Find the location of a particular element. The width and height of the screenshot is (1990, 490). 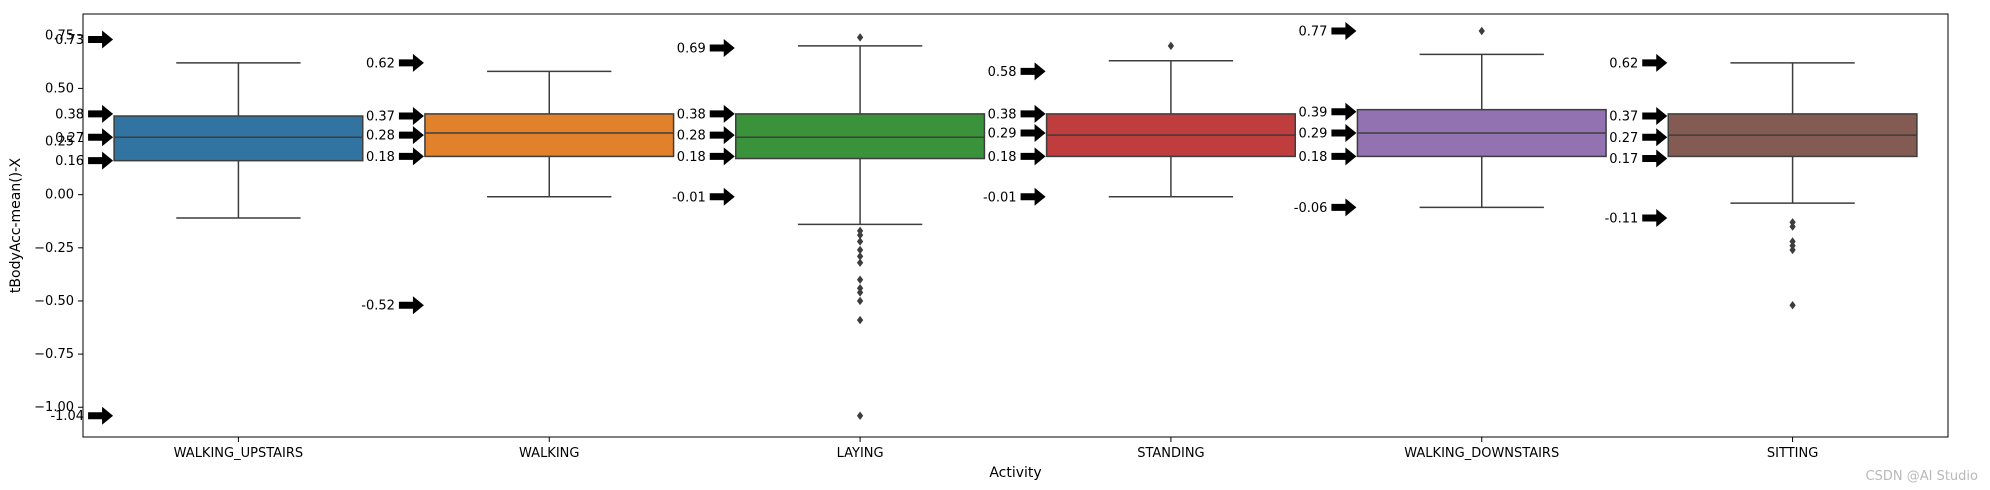

x-tick-label: LAYING is located at coordinates (860, 453).